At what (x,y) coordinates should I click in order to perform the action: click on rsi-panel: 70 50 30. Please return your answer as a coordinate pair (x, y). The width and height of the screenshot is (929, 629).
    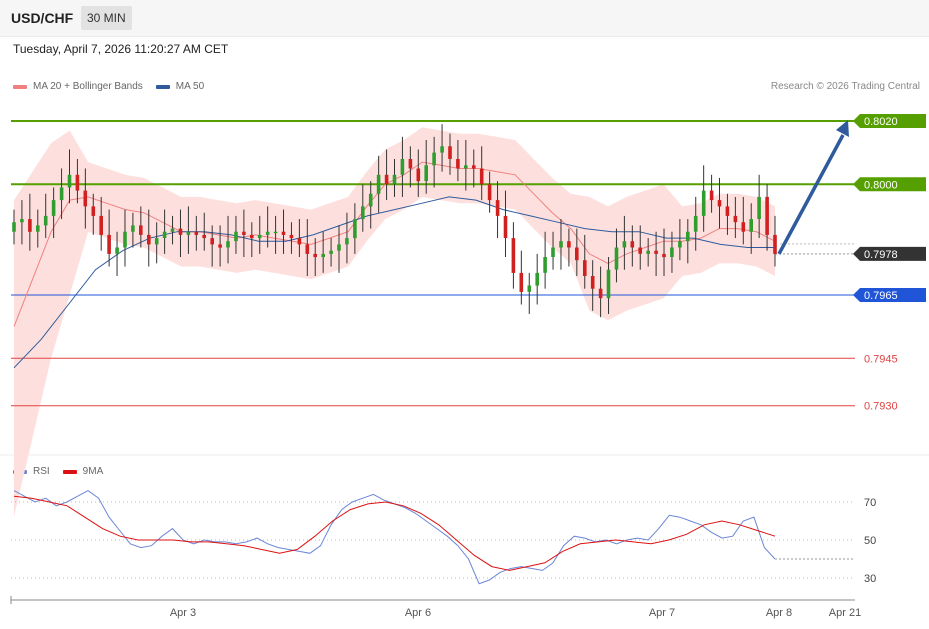
    Looking at the image, I should click on (443, 537).